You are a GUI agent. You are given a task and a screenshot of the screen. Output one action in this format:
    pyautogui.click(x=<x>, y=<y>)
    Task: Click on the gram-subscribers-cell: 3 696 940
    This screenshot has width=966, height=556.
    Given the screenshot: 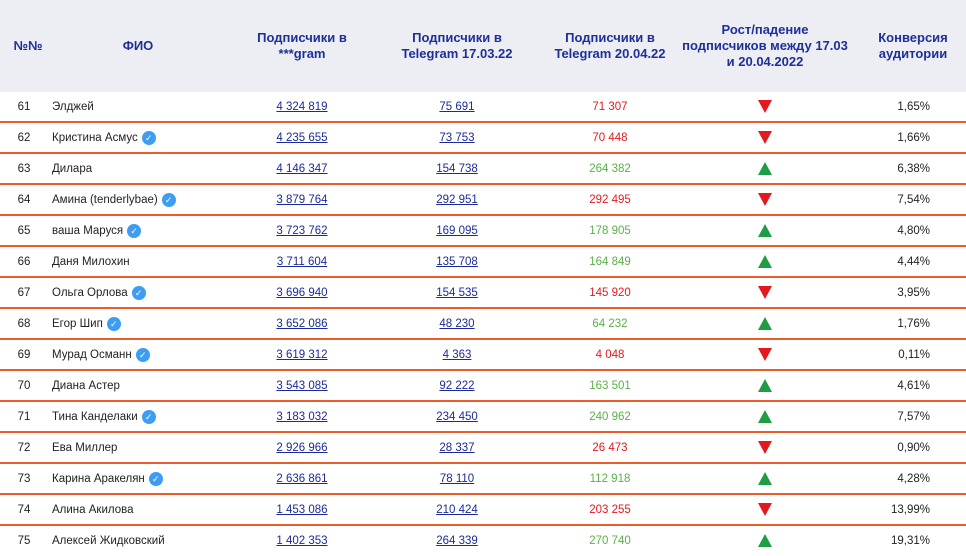 What is the action you would take?
    pyautogui.click(x=302, y=292)
    